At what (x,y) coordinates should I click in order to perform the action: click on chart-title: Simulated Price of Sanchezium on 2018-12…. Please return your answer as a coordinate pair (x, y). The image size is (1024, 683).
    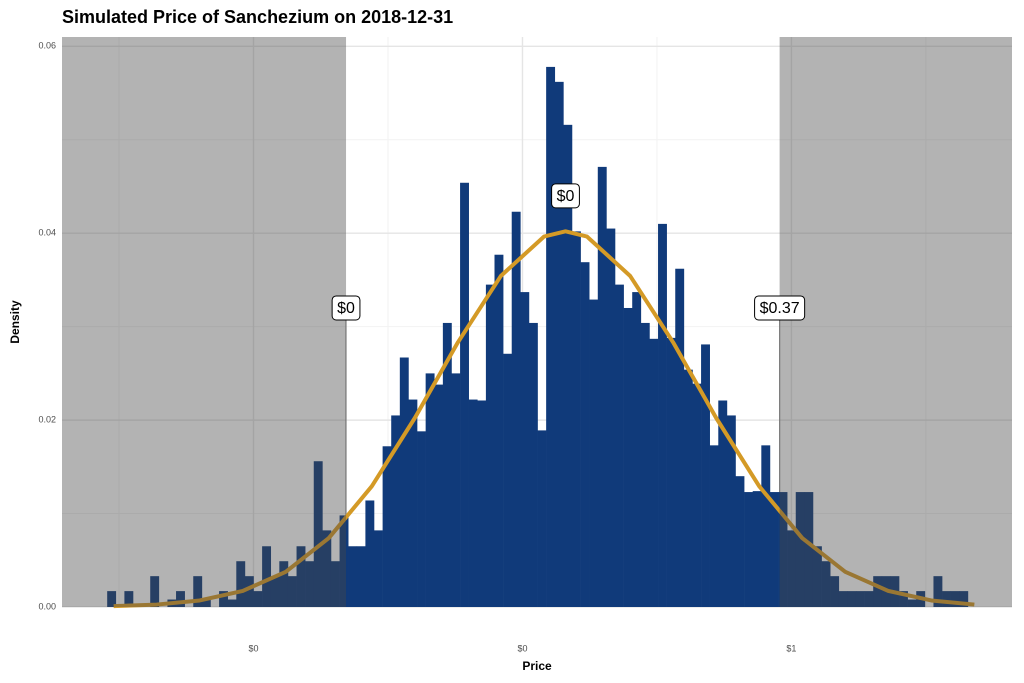
    Looking at the image, I should click on (257, 17).